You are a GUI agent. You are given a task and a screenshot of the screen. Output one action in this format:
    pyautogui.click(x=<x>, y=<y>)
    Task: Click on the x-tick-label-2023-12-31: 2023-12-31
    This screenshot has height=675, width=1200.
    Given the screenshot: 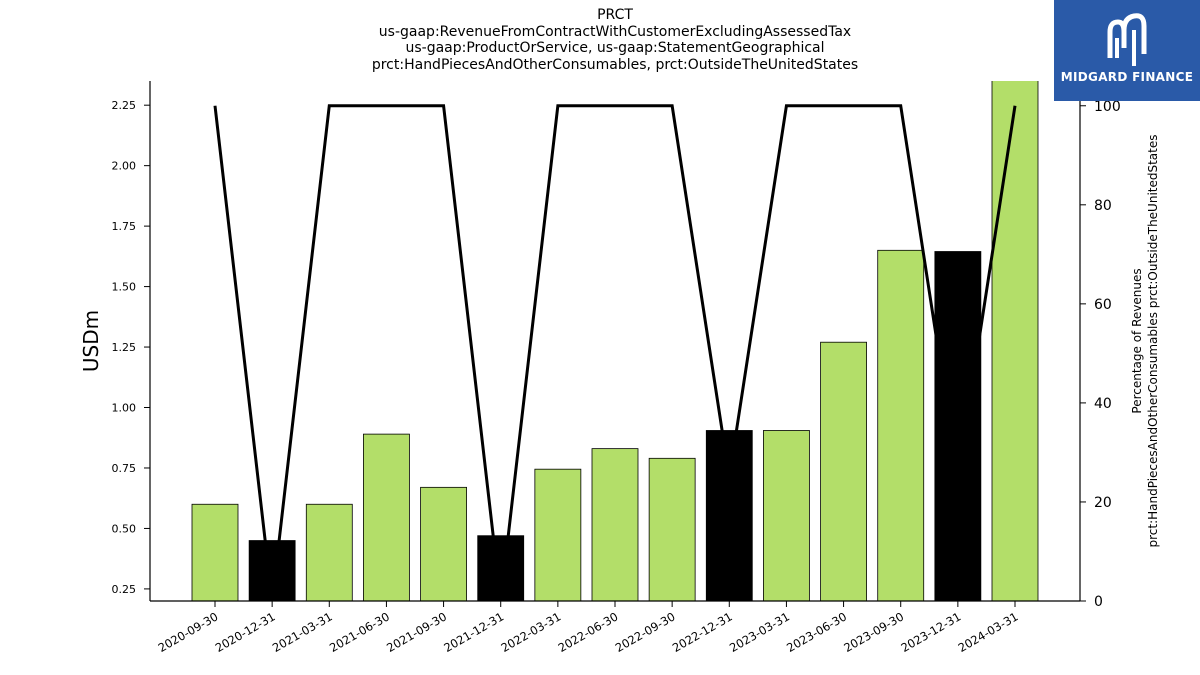 What is the action you would take?
    pyautogui.click(x=930, y=632)
    